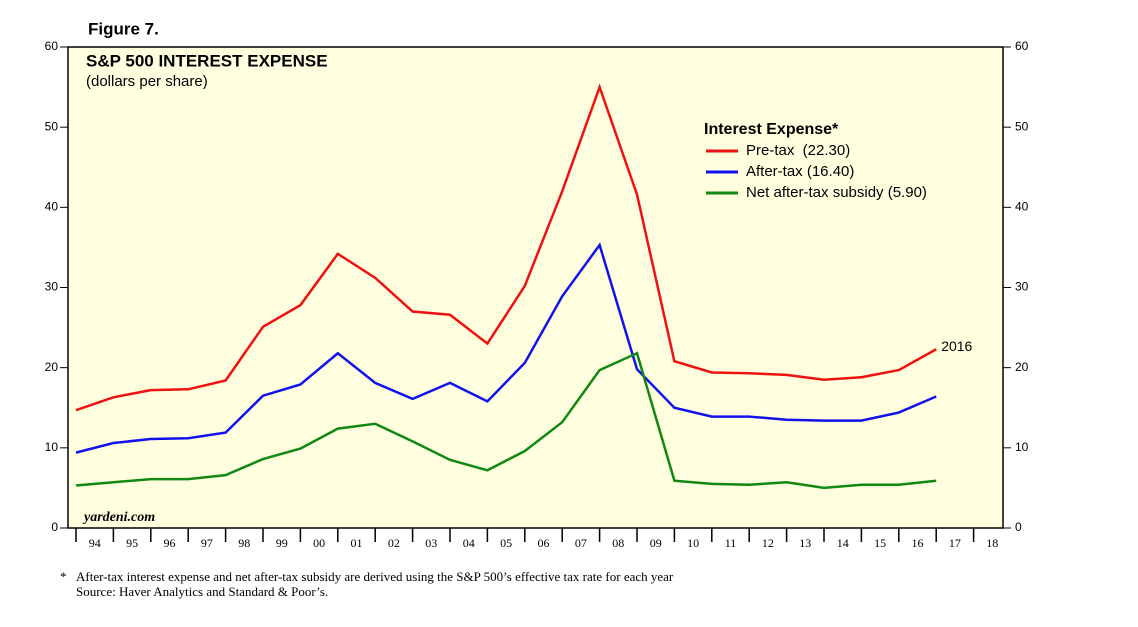  I want to click on chart-subtitle: (dollars per share), so click(147, 81).